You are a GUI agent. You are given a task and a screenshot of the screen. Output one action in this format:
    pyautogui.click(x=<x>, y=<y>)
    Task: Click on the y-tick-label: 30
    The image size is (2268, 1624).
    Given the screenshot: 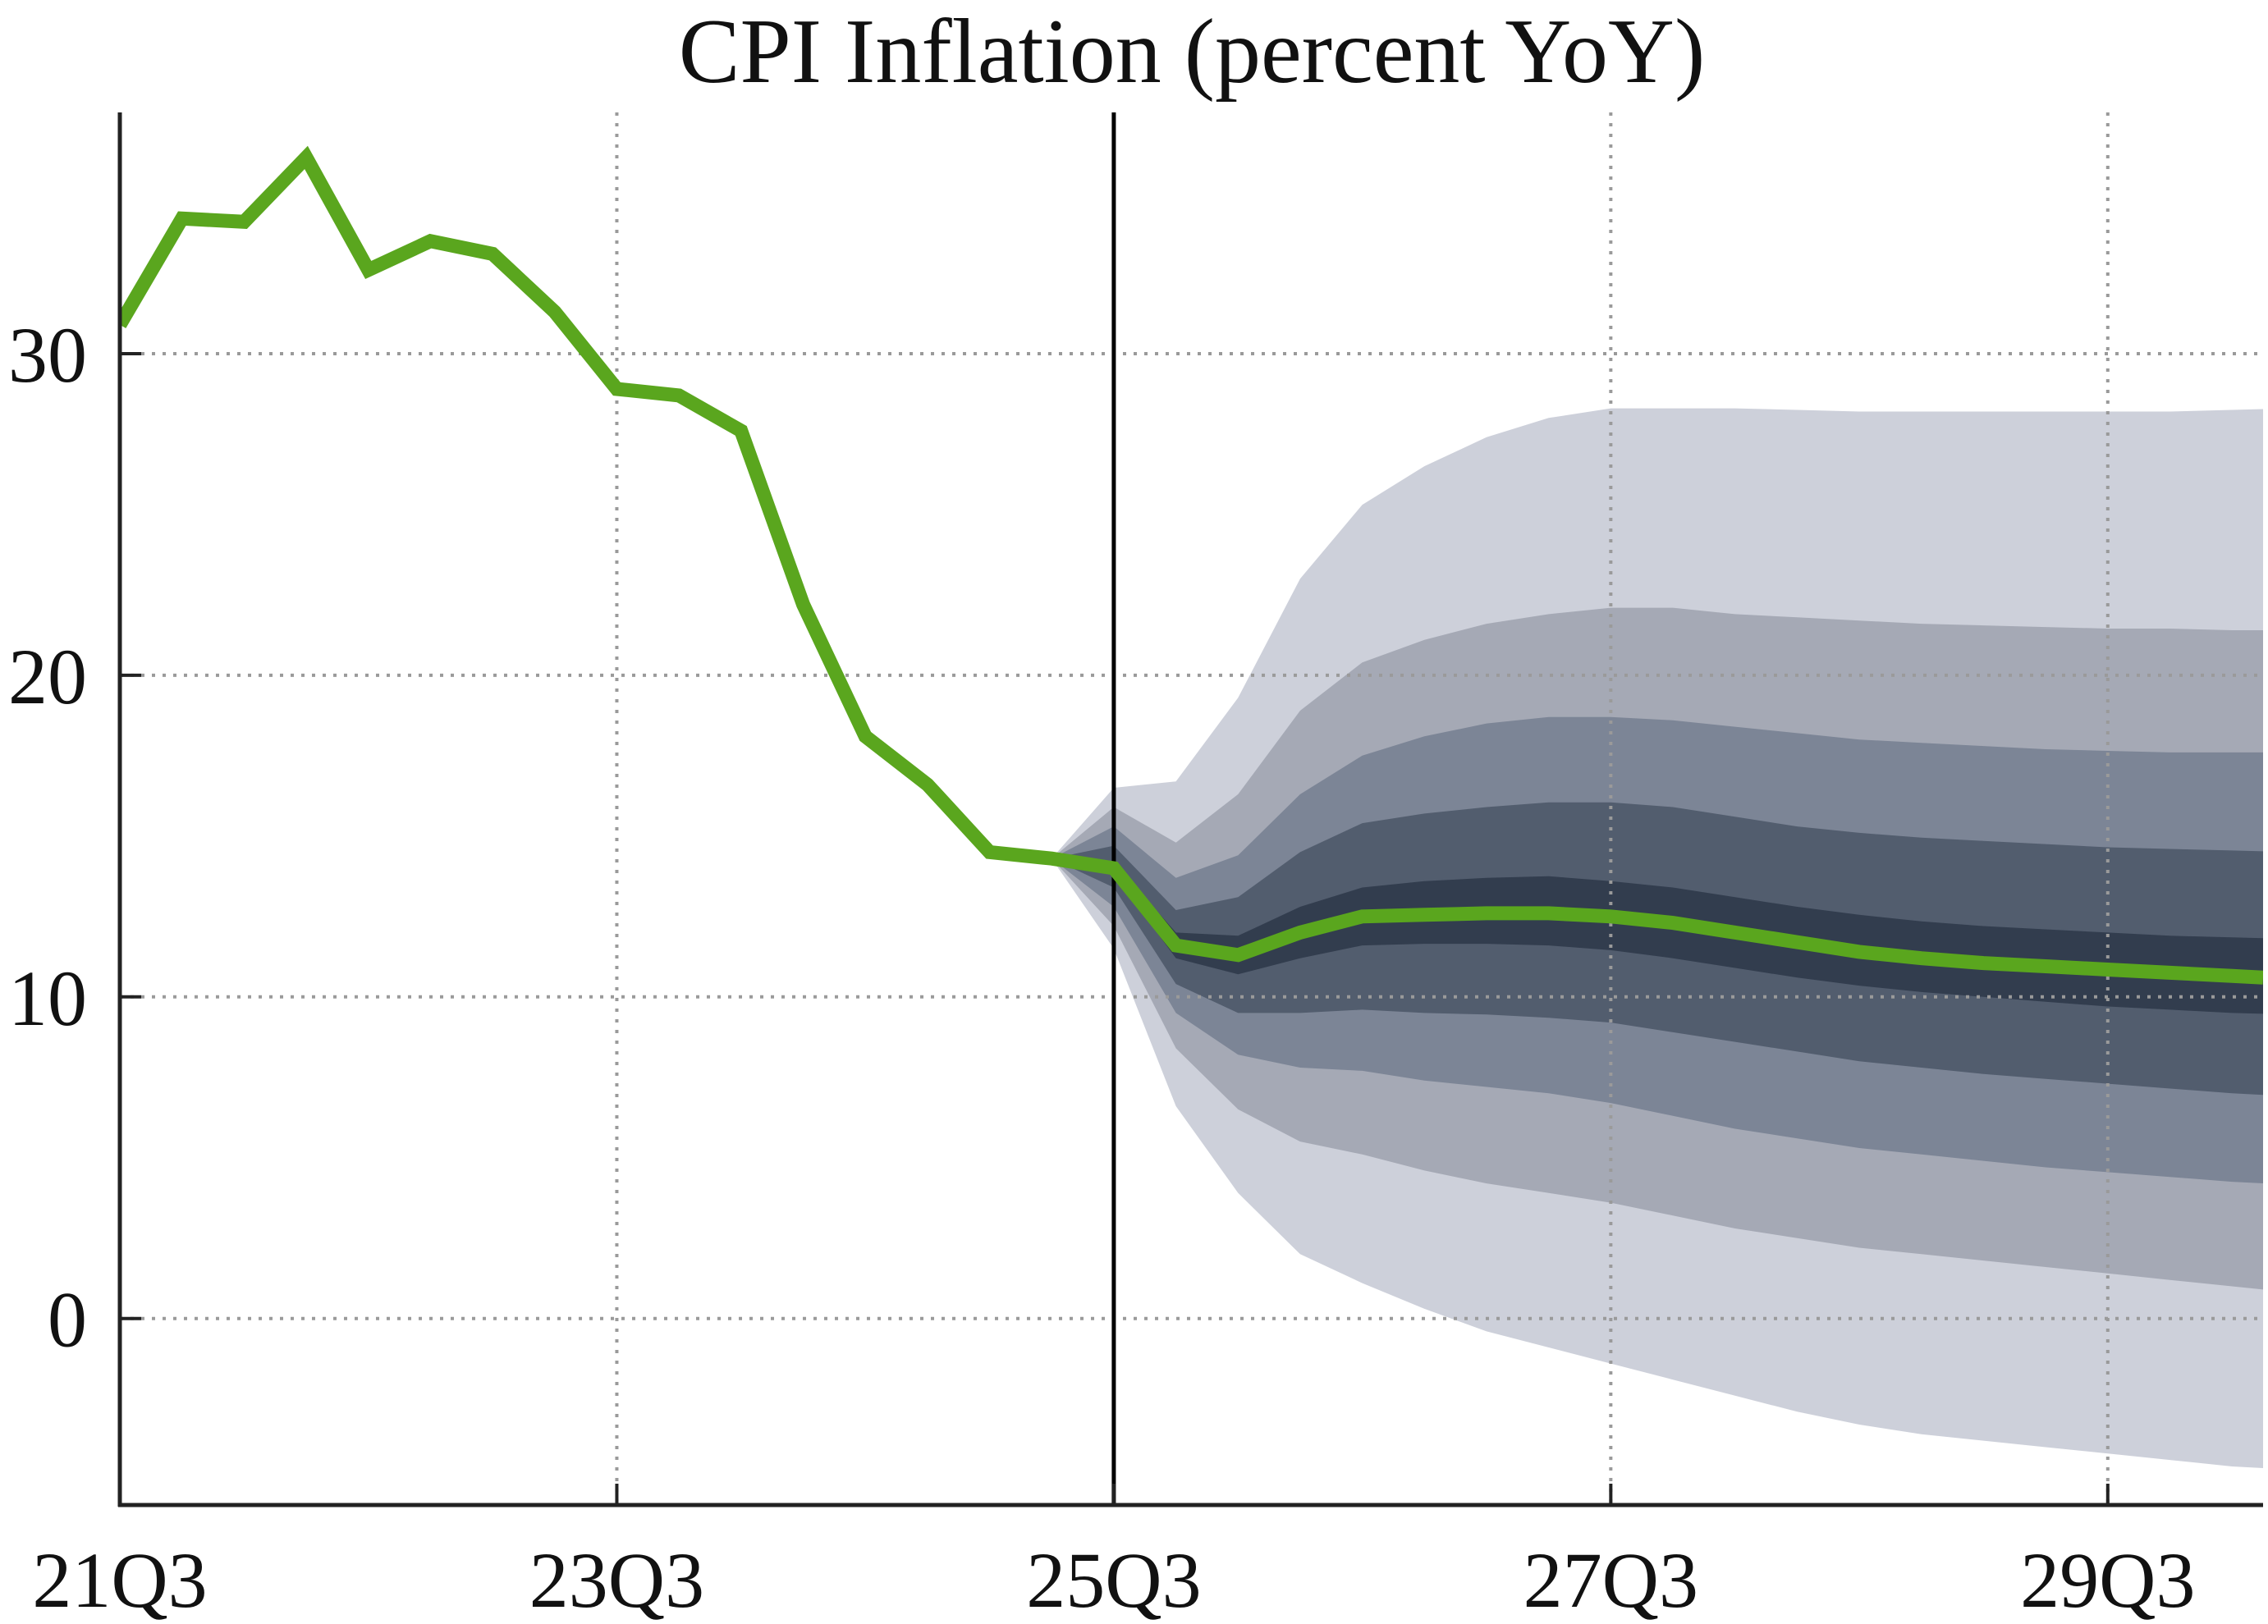 What is the action you would take?
    pyautogui.click(x=47, y=355)
    